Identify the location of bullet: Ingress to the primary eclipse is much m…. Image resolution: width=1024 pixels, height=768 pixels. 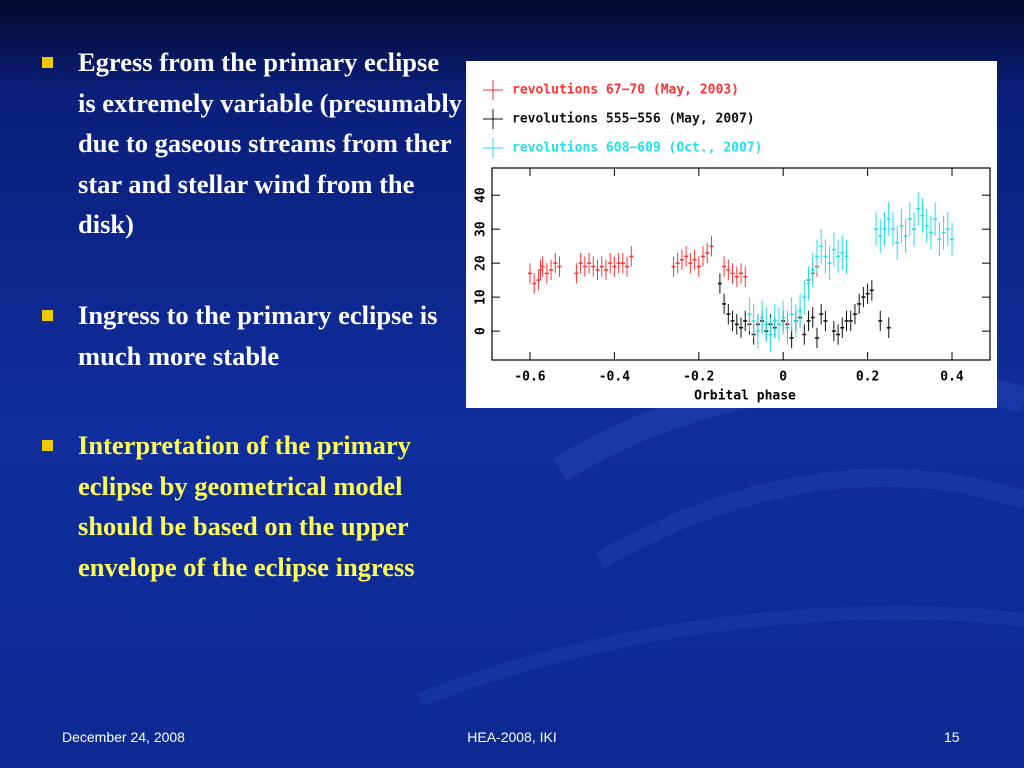
(252, 335).